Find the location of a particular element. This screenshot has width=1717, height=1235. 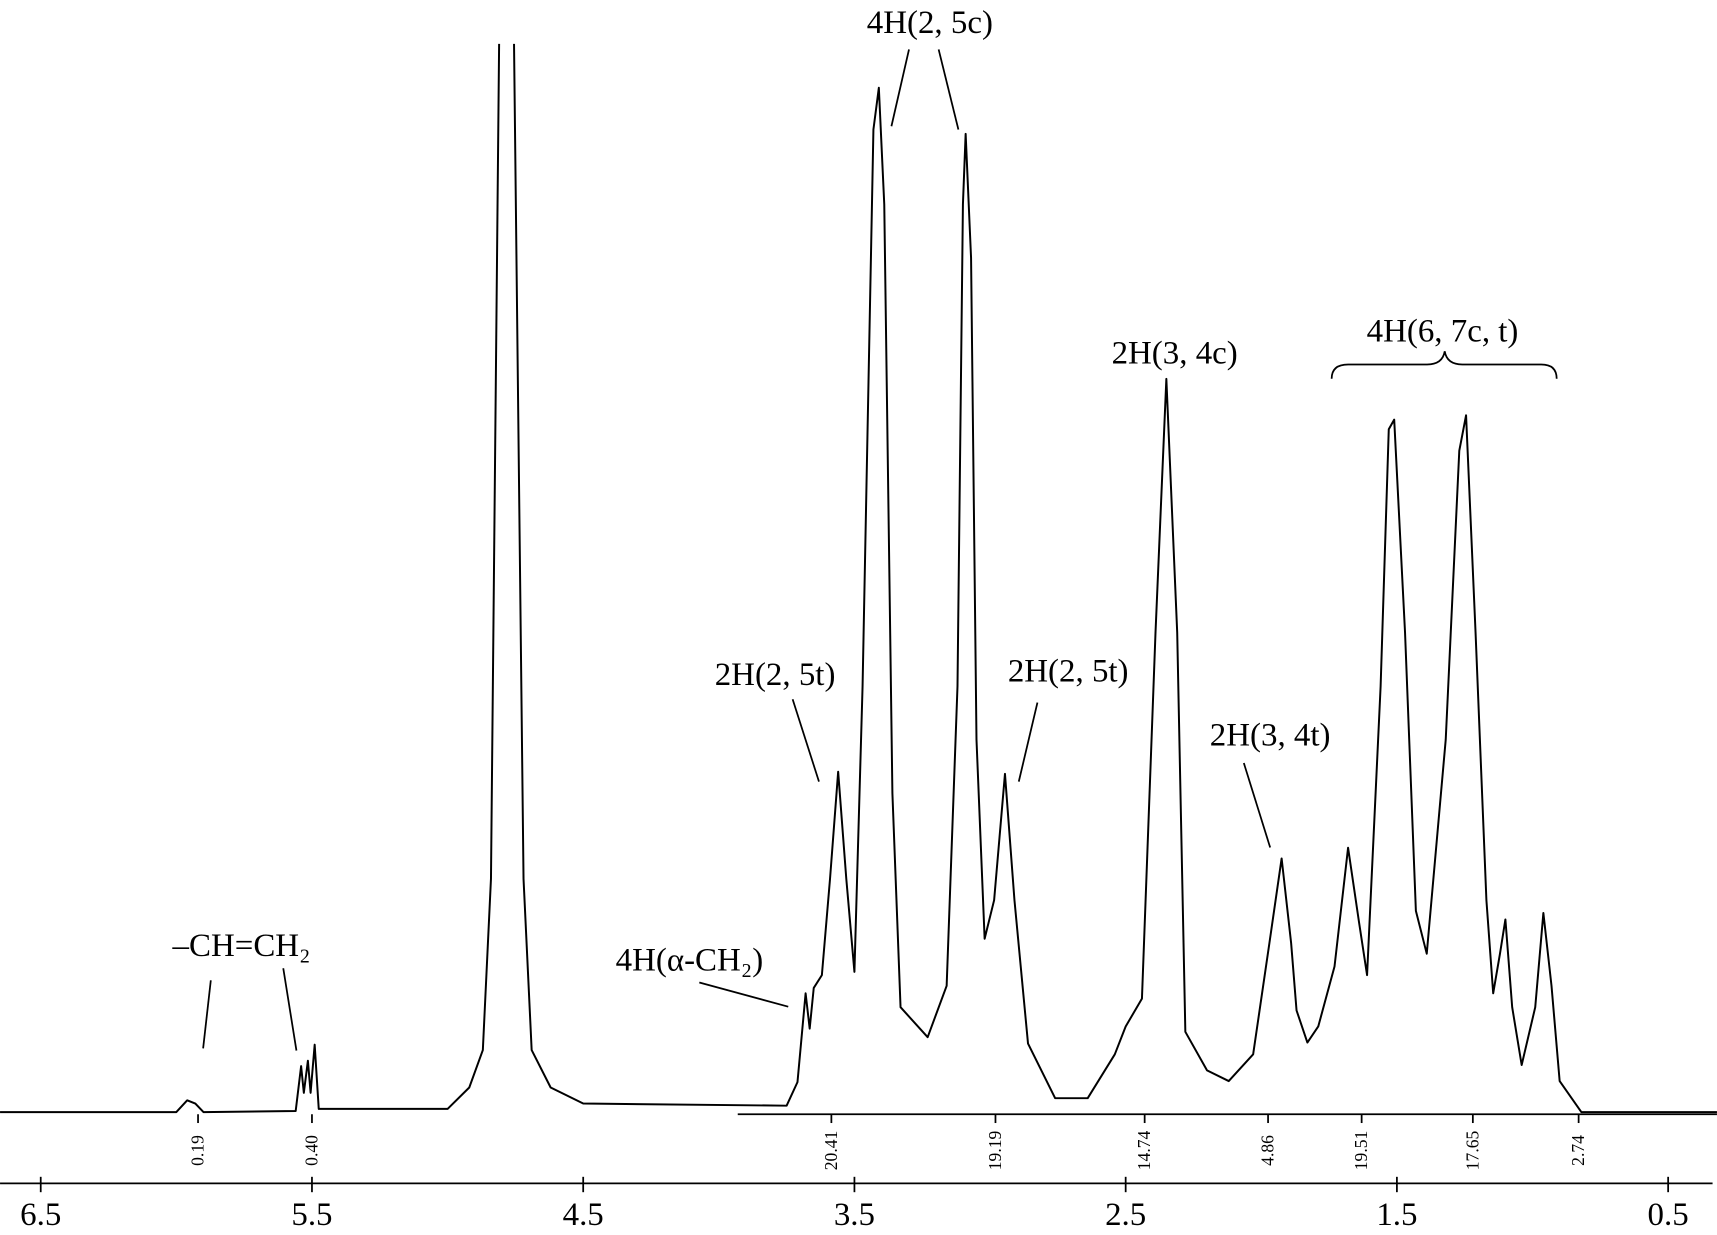

x-tick-label: 2.5 is located at coordinates (1125, 1215).